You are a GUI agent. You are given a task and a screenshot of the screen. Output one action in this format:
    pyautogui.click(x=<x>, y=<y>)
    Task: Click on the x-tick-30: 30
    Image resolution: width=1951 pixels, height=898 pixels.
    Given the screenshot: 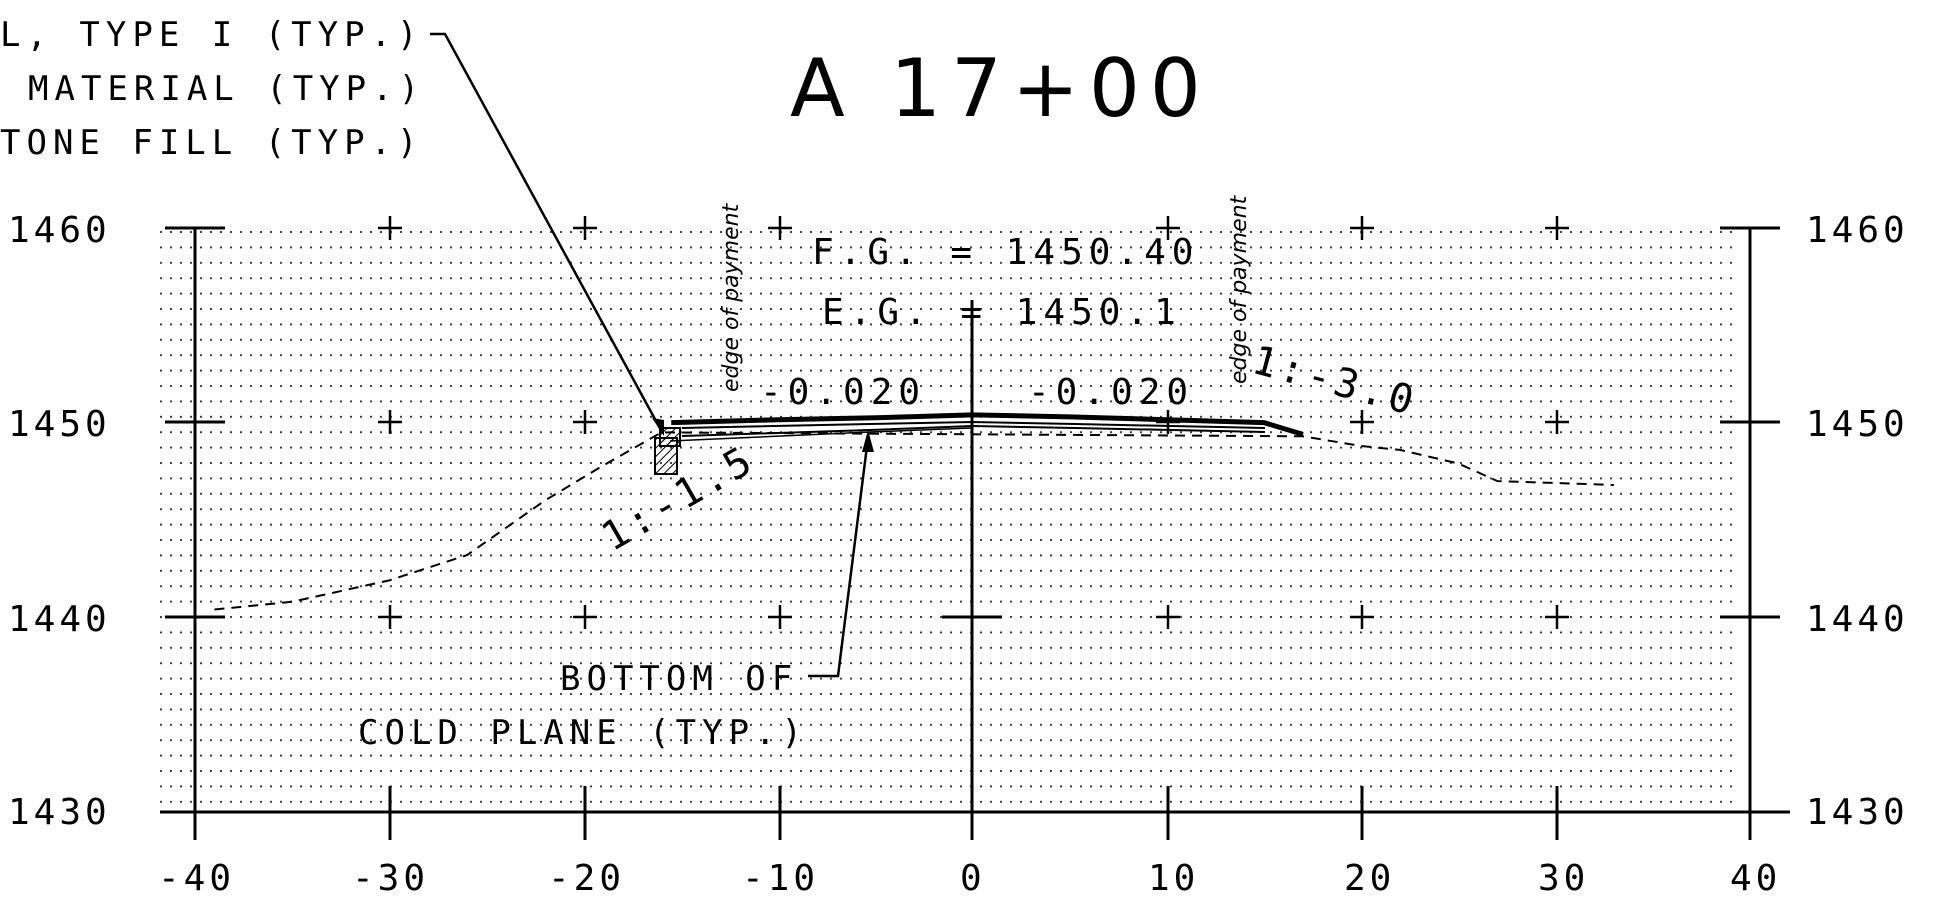 What is the action you would take?
    pyautogui.click(x=1563, y=878)
    